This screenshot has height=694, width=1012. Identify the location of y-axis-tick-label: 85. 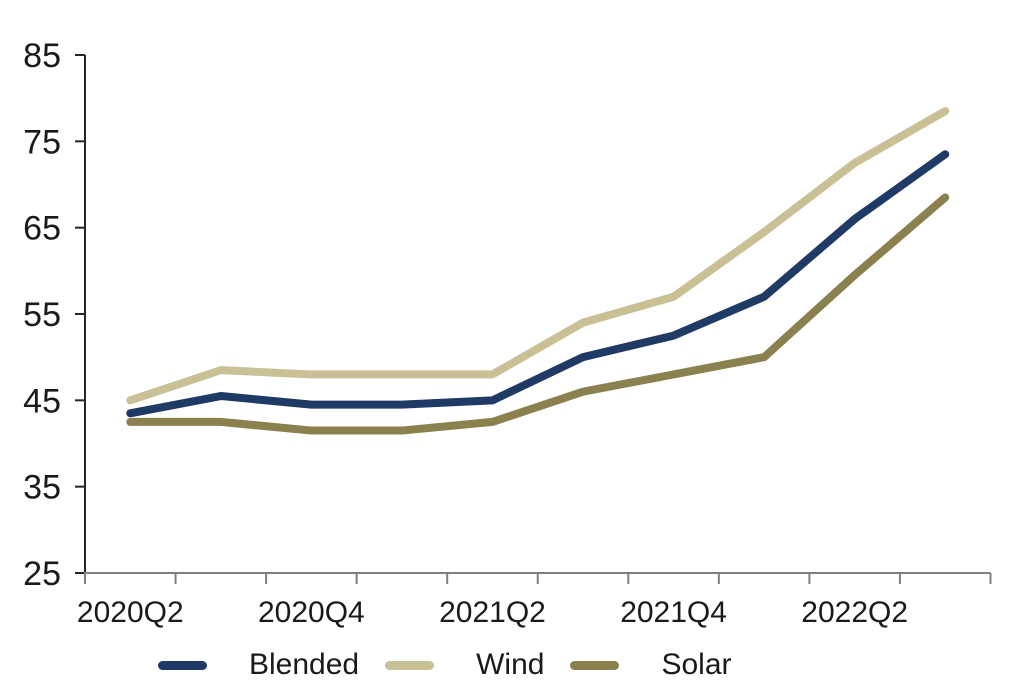
(42, 56).